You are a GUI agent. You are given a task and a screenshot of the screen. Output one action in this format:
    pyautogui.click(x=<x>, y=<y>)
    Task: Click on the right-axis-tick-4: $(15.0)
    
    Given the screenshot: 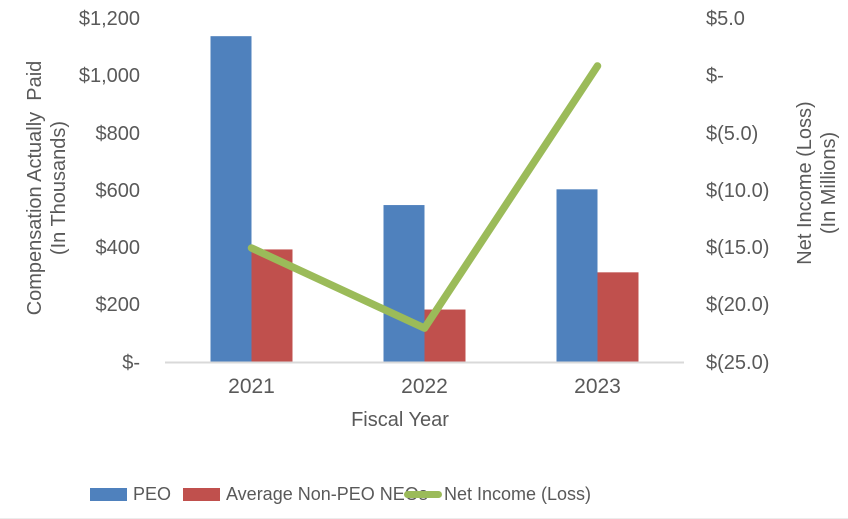 What is the action you would take?
    pyautogui.click(x=738, y=248)
    